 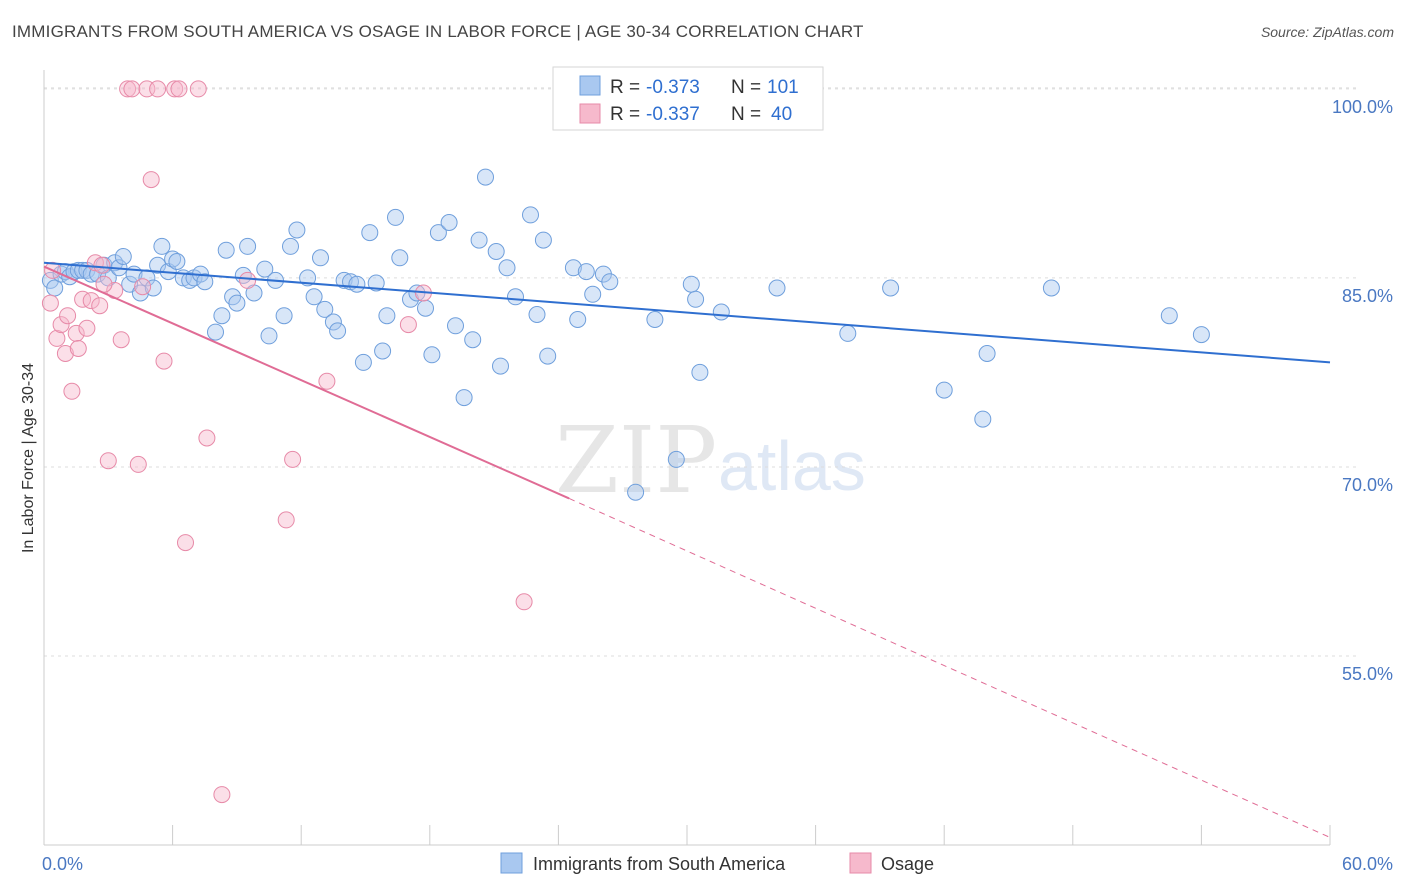 I want to click on watermark-zip: ZIP, so click(x=636, y=460).